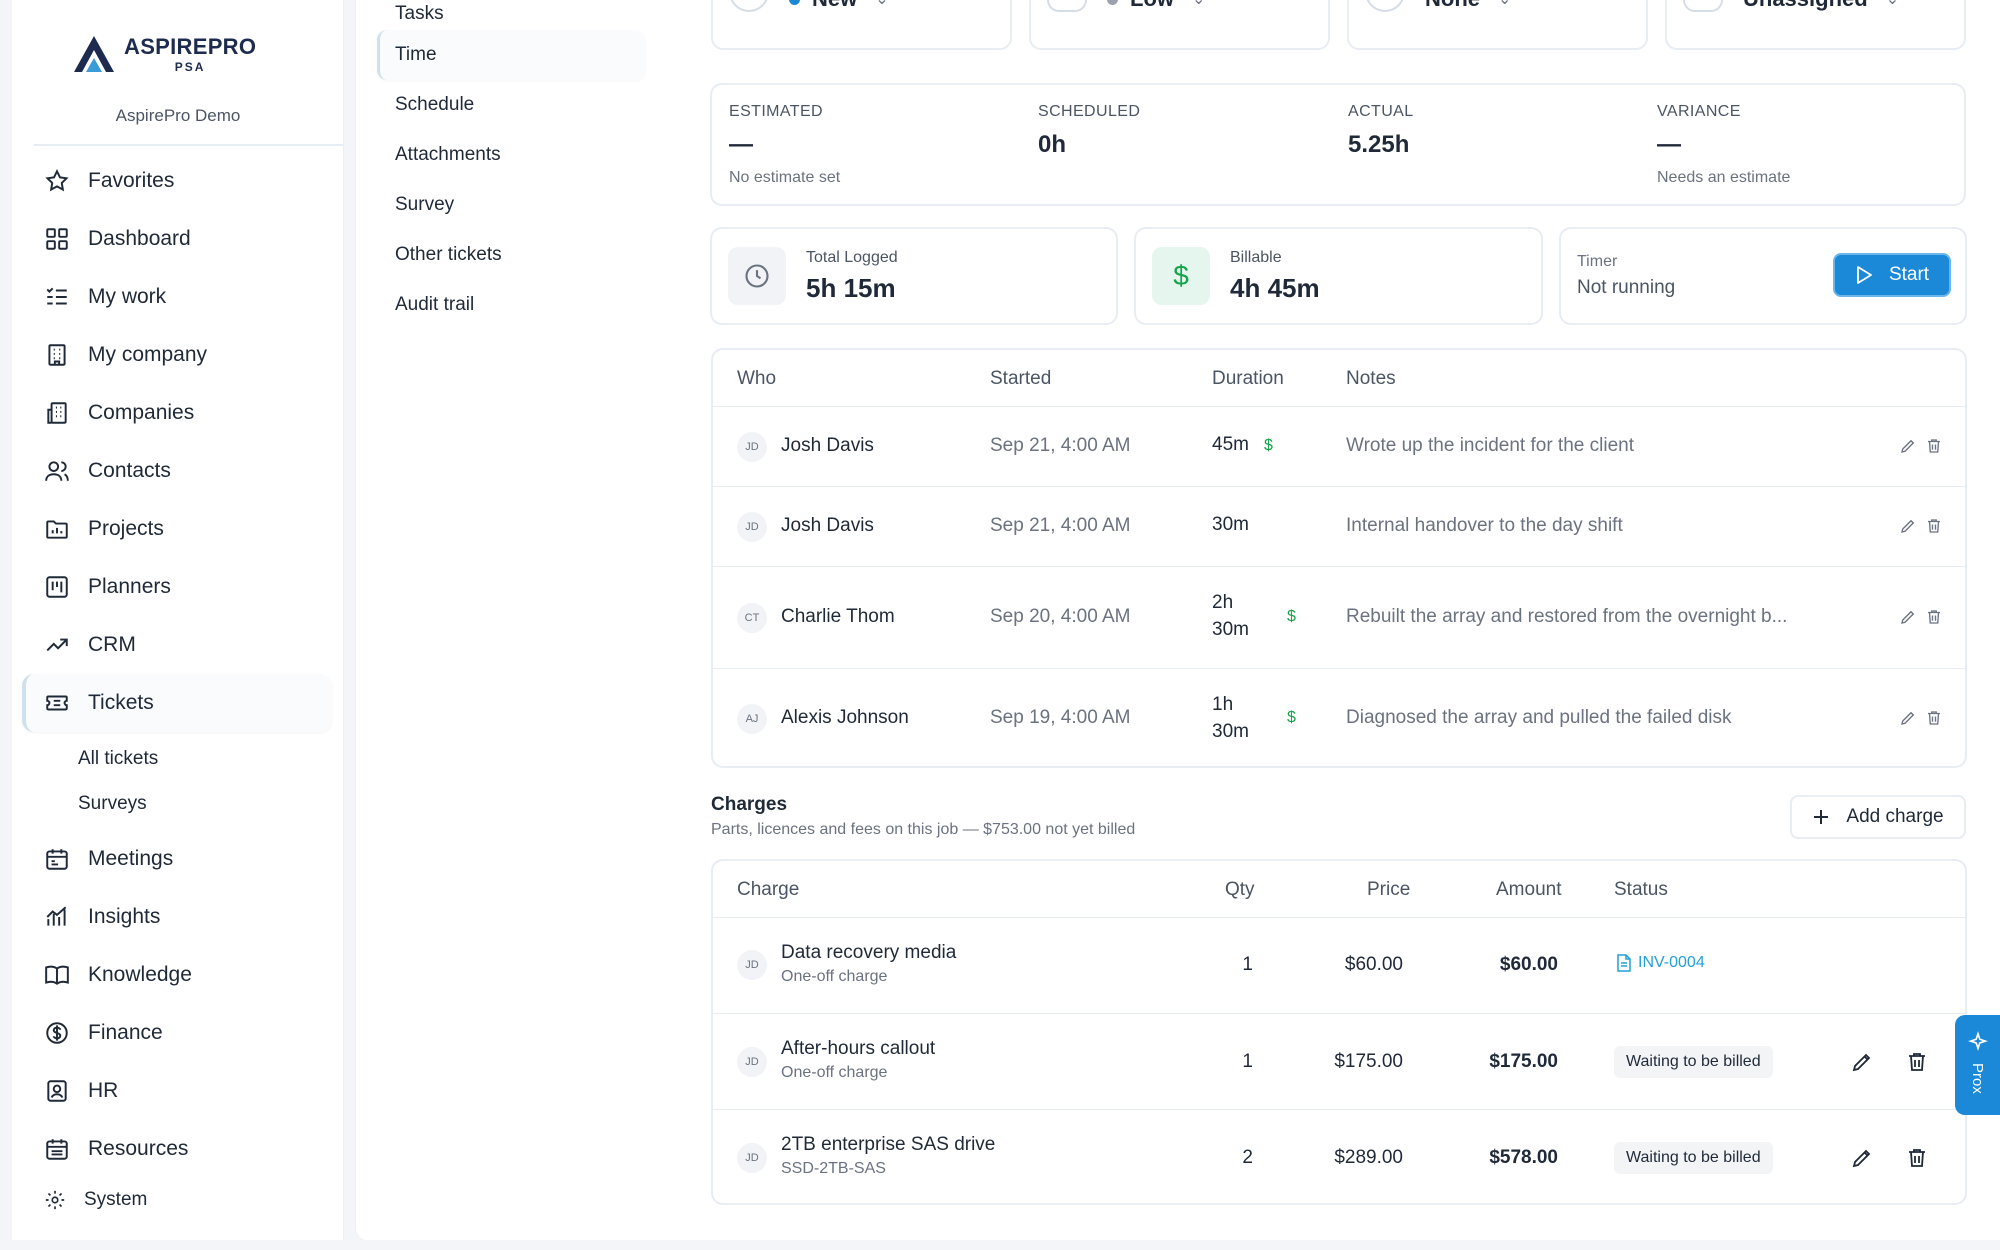 The image size is (2000, 1250). What do you see at coordinates (851, 288) in the screenshot?
I see `stat-value: 5h 15m` at bounding box center [851, 288].